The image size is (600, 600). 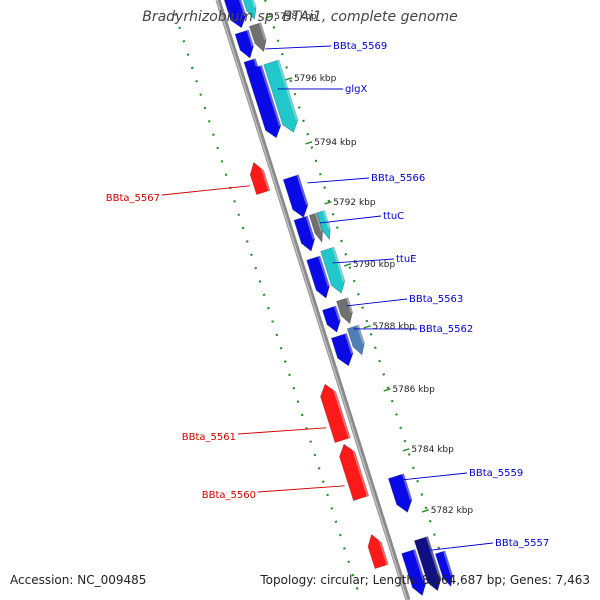 What do you see at coordinates (302, 190) in the screenshot?
I see `gene-bbta-5566-shade` at bounding box center [302, 190].